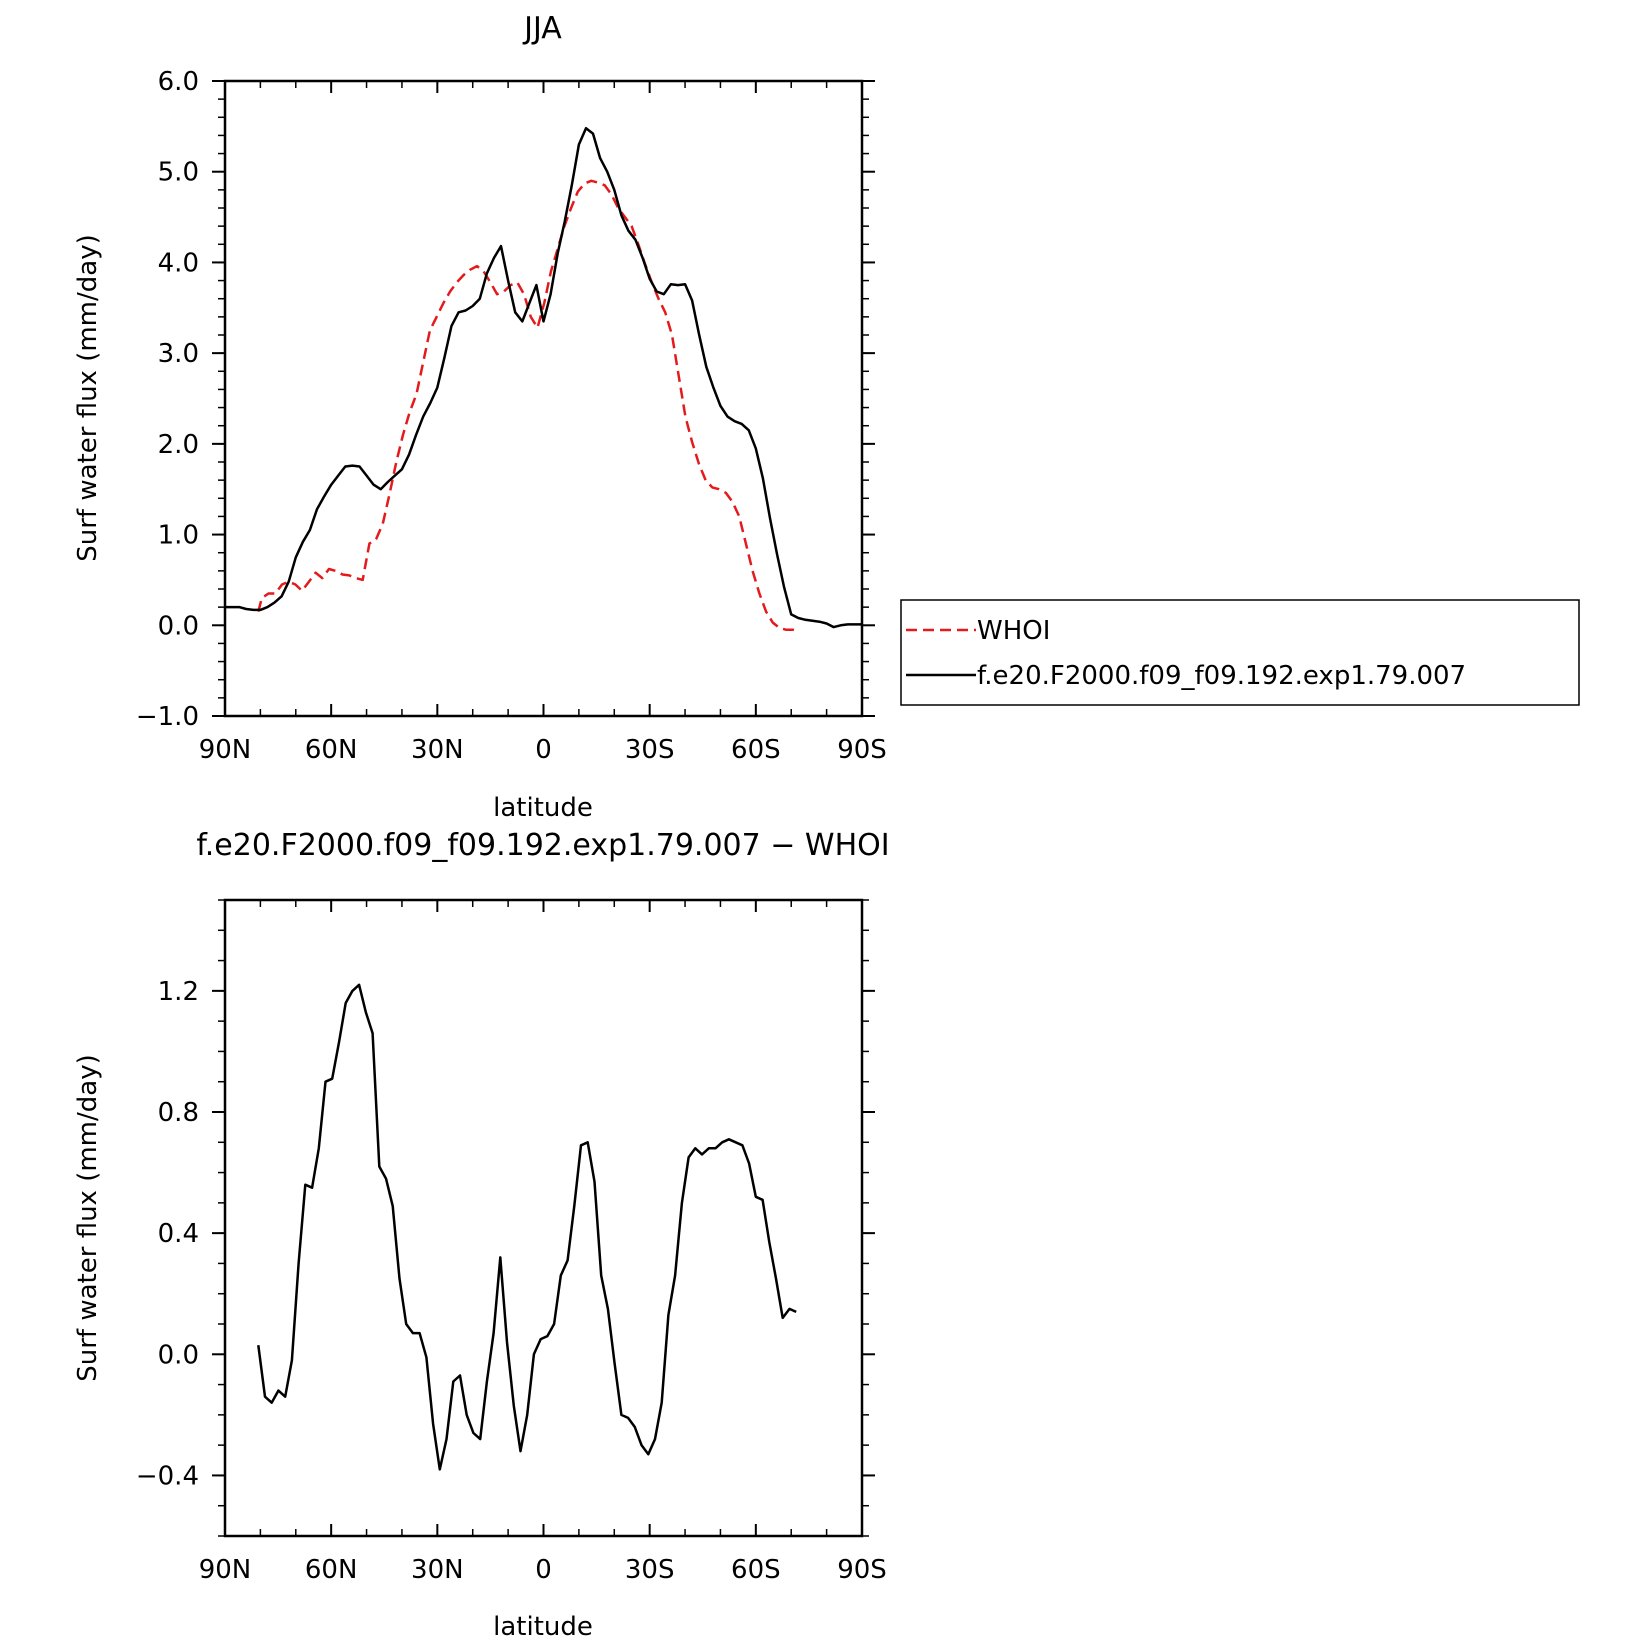 This screenshot has width=1641, height=1641. Describe the element at coordinates (178, 1234) in the screenshot. I see `y-tick-label: 0.4` at that location.